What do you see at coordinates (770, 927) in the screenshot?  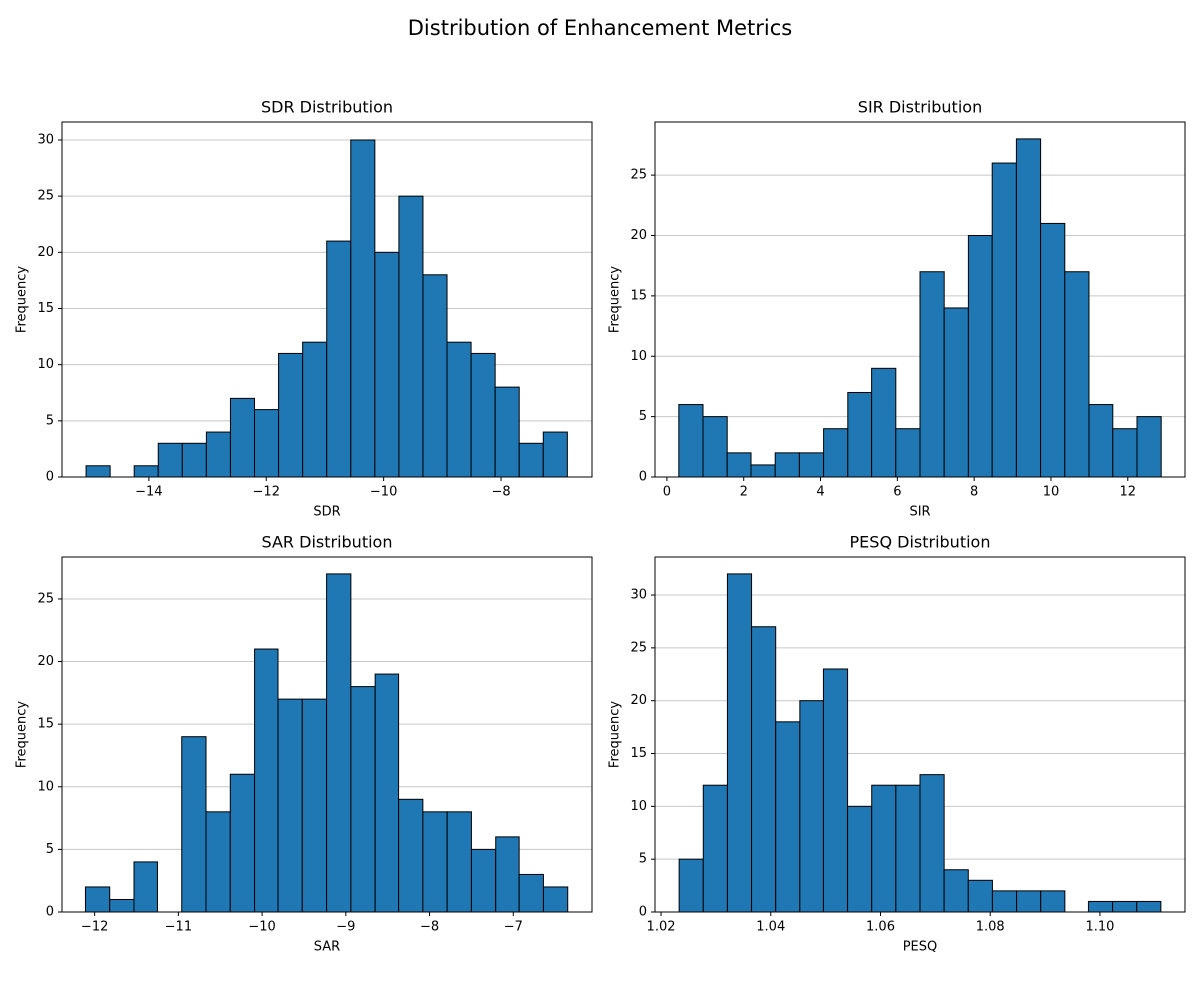 I see `x-tick-label: 1.04` at bounding box center [770, 927].